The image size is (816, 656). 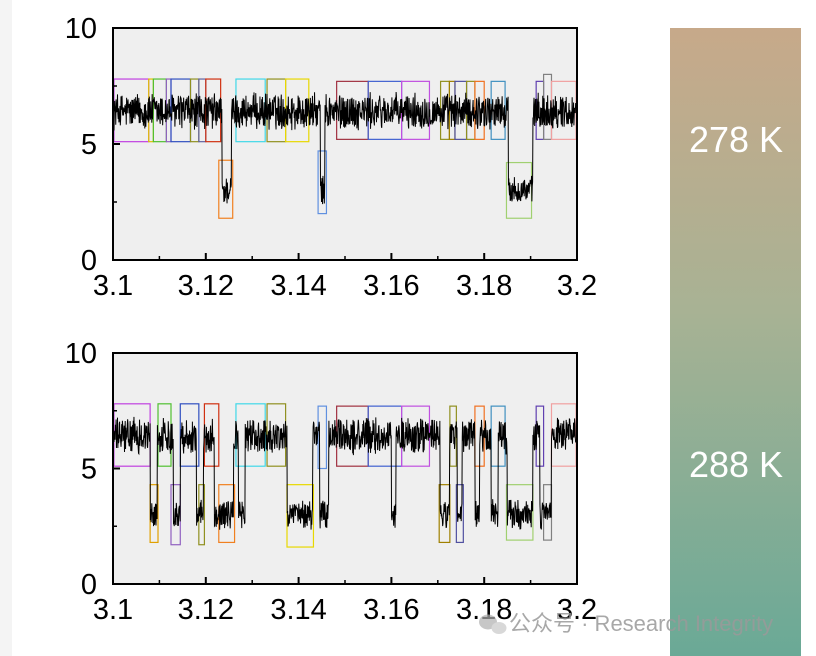 I want to click on wechat-icon, so click(x=493, y=624).